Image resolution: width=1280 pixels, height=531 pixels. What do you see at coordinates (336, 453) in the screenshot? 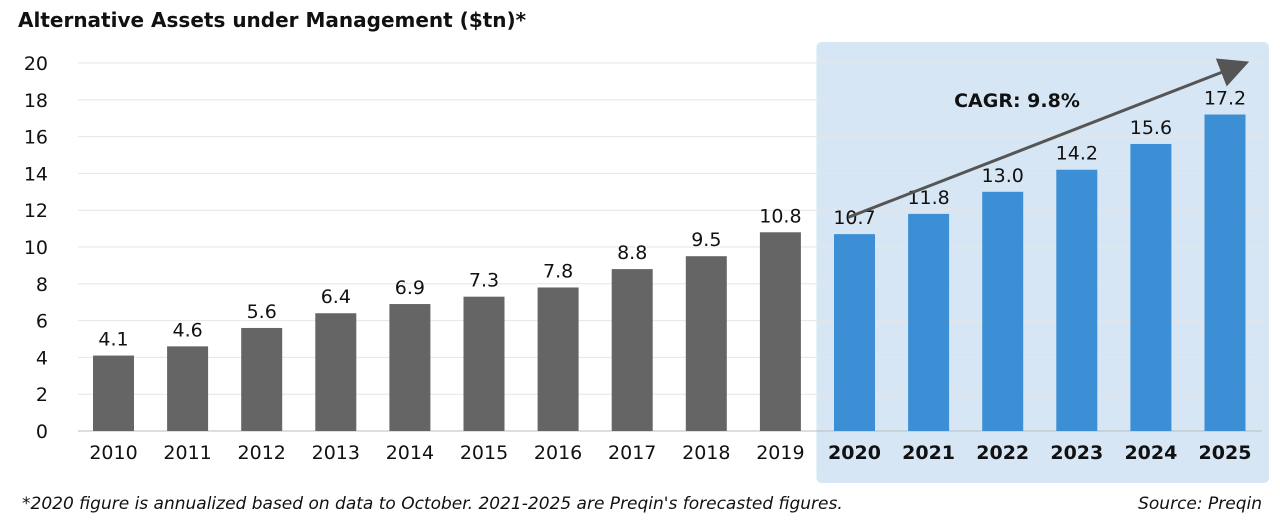
I see `x-tick-label: 2013` at bounding box center [336, 453].